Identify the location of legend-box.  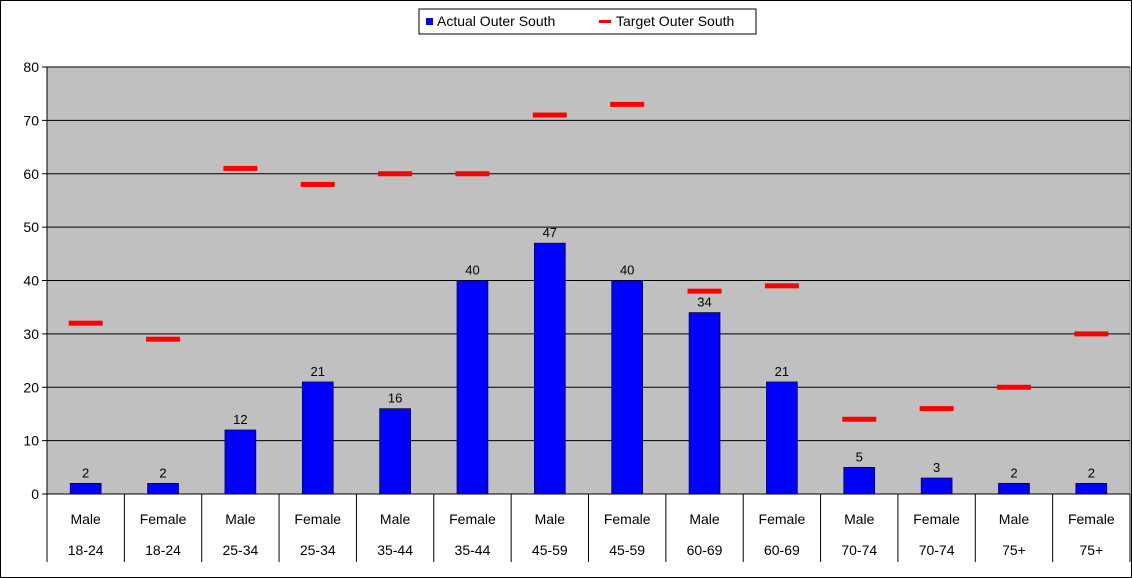
(587, 21).